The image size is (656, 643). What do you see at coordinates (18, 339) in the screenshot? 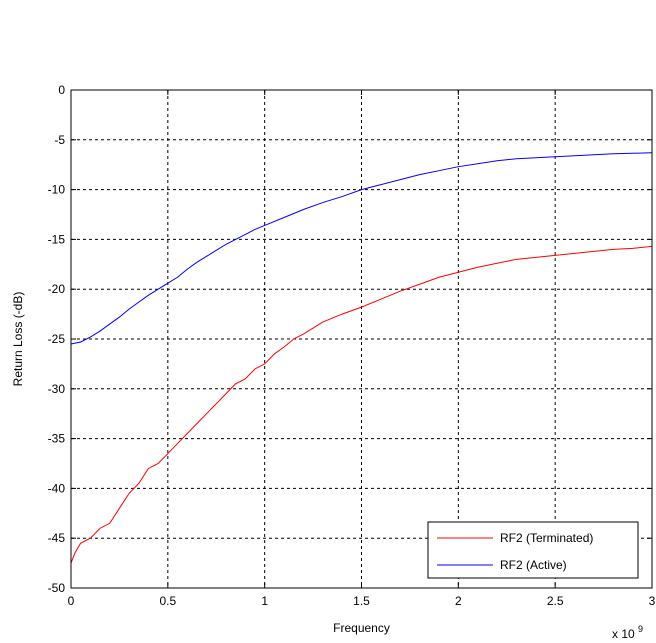
I see `y-axis-label: Return Loss (-dB)` at bounding box center [18, 339].